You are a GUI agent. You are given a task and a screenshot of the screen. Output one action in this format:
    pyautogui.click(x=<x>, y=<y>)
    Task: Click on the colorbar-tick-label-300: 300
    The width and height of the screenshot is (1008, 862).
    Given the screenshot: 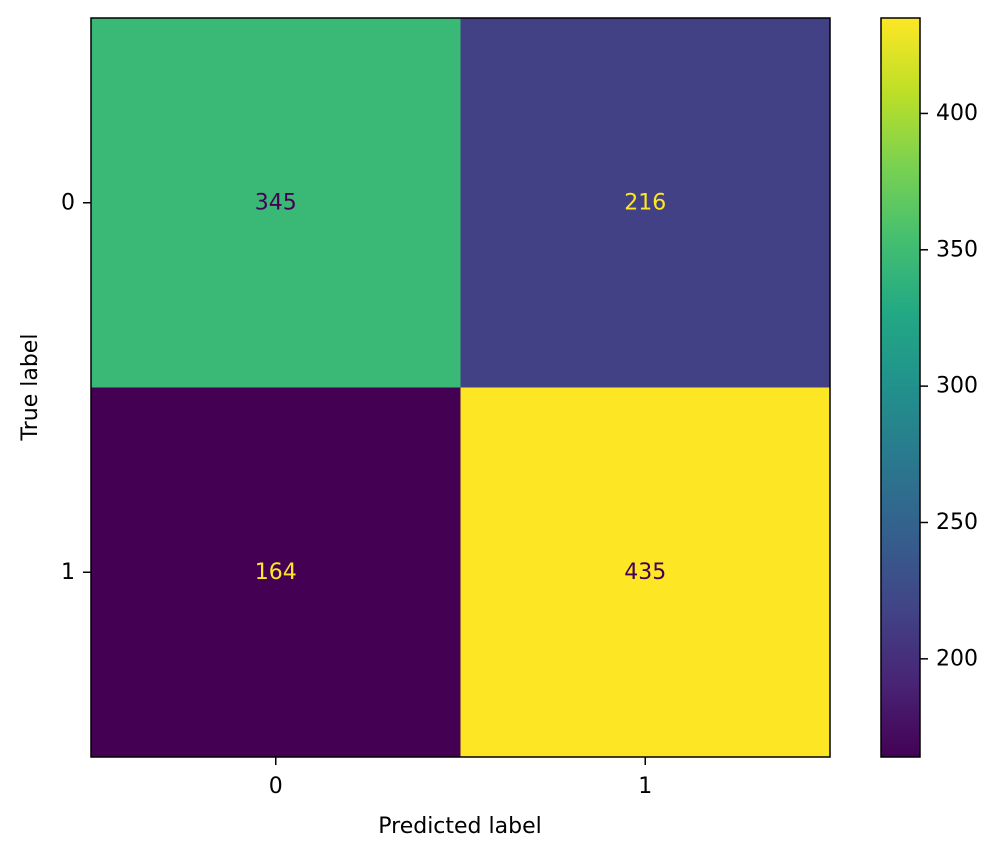 What is the action you would take?
    pyautogui.click(x=957, y=386)
    